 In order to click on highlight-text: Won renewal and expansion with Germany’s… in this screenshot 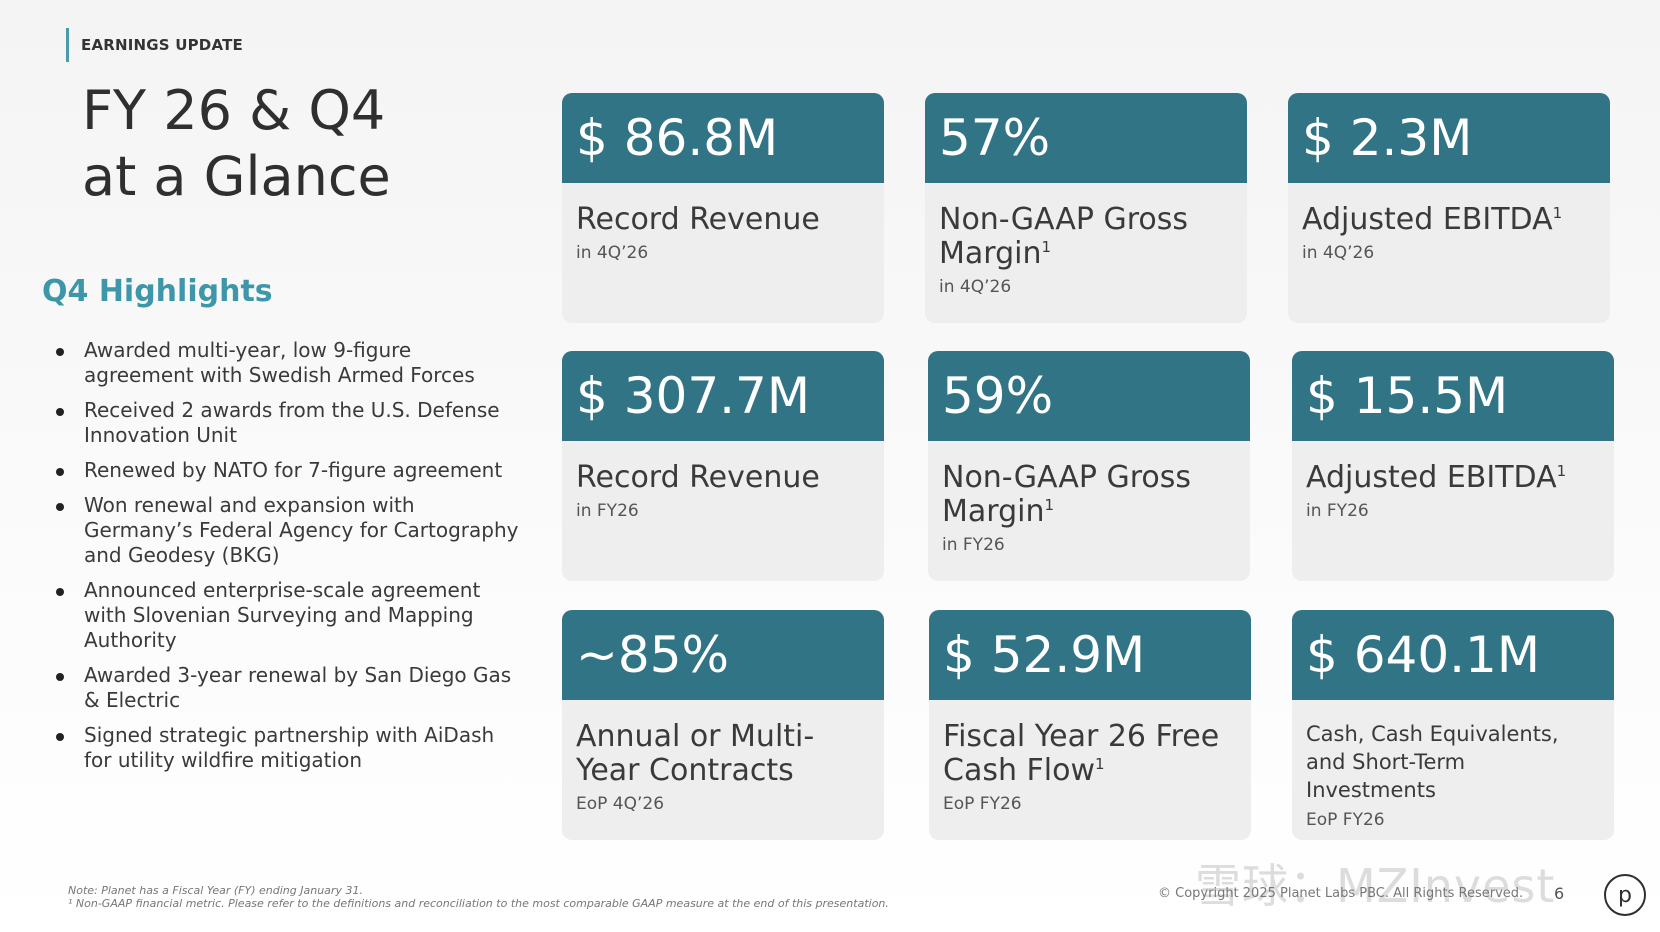, I will do `click(301, 530)`.